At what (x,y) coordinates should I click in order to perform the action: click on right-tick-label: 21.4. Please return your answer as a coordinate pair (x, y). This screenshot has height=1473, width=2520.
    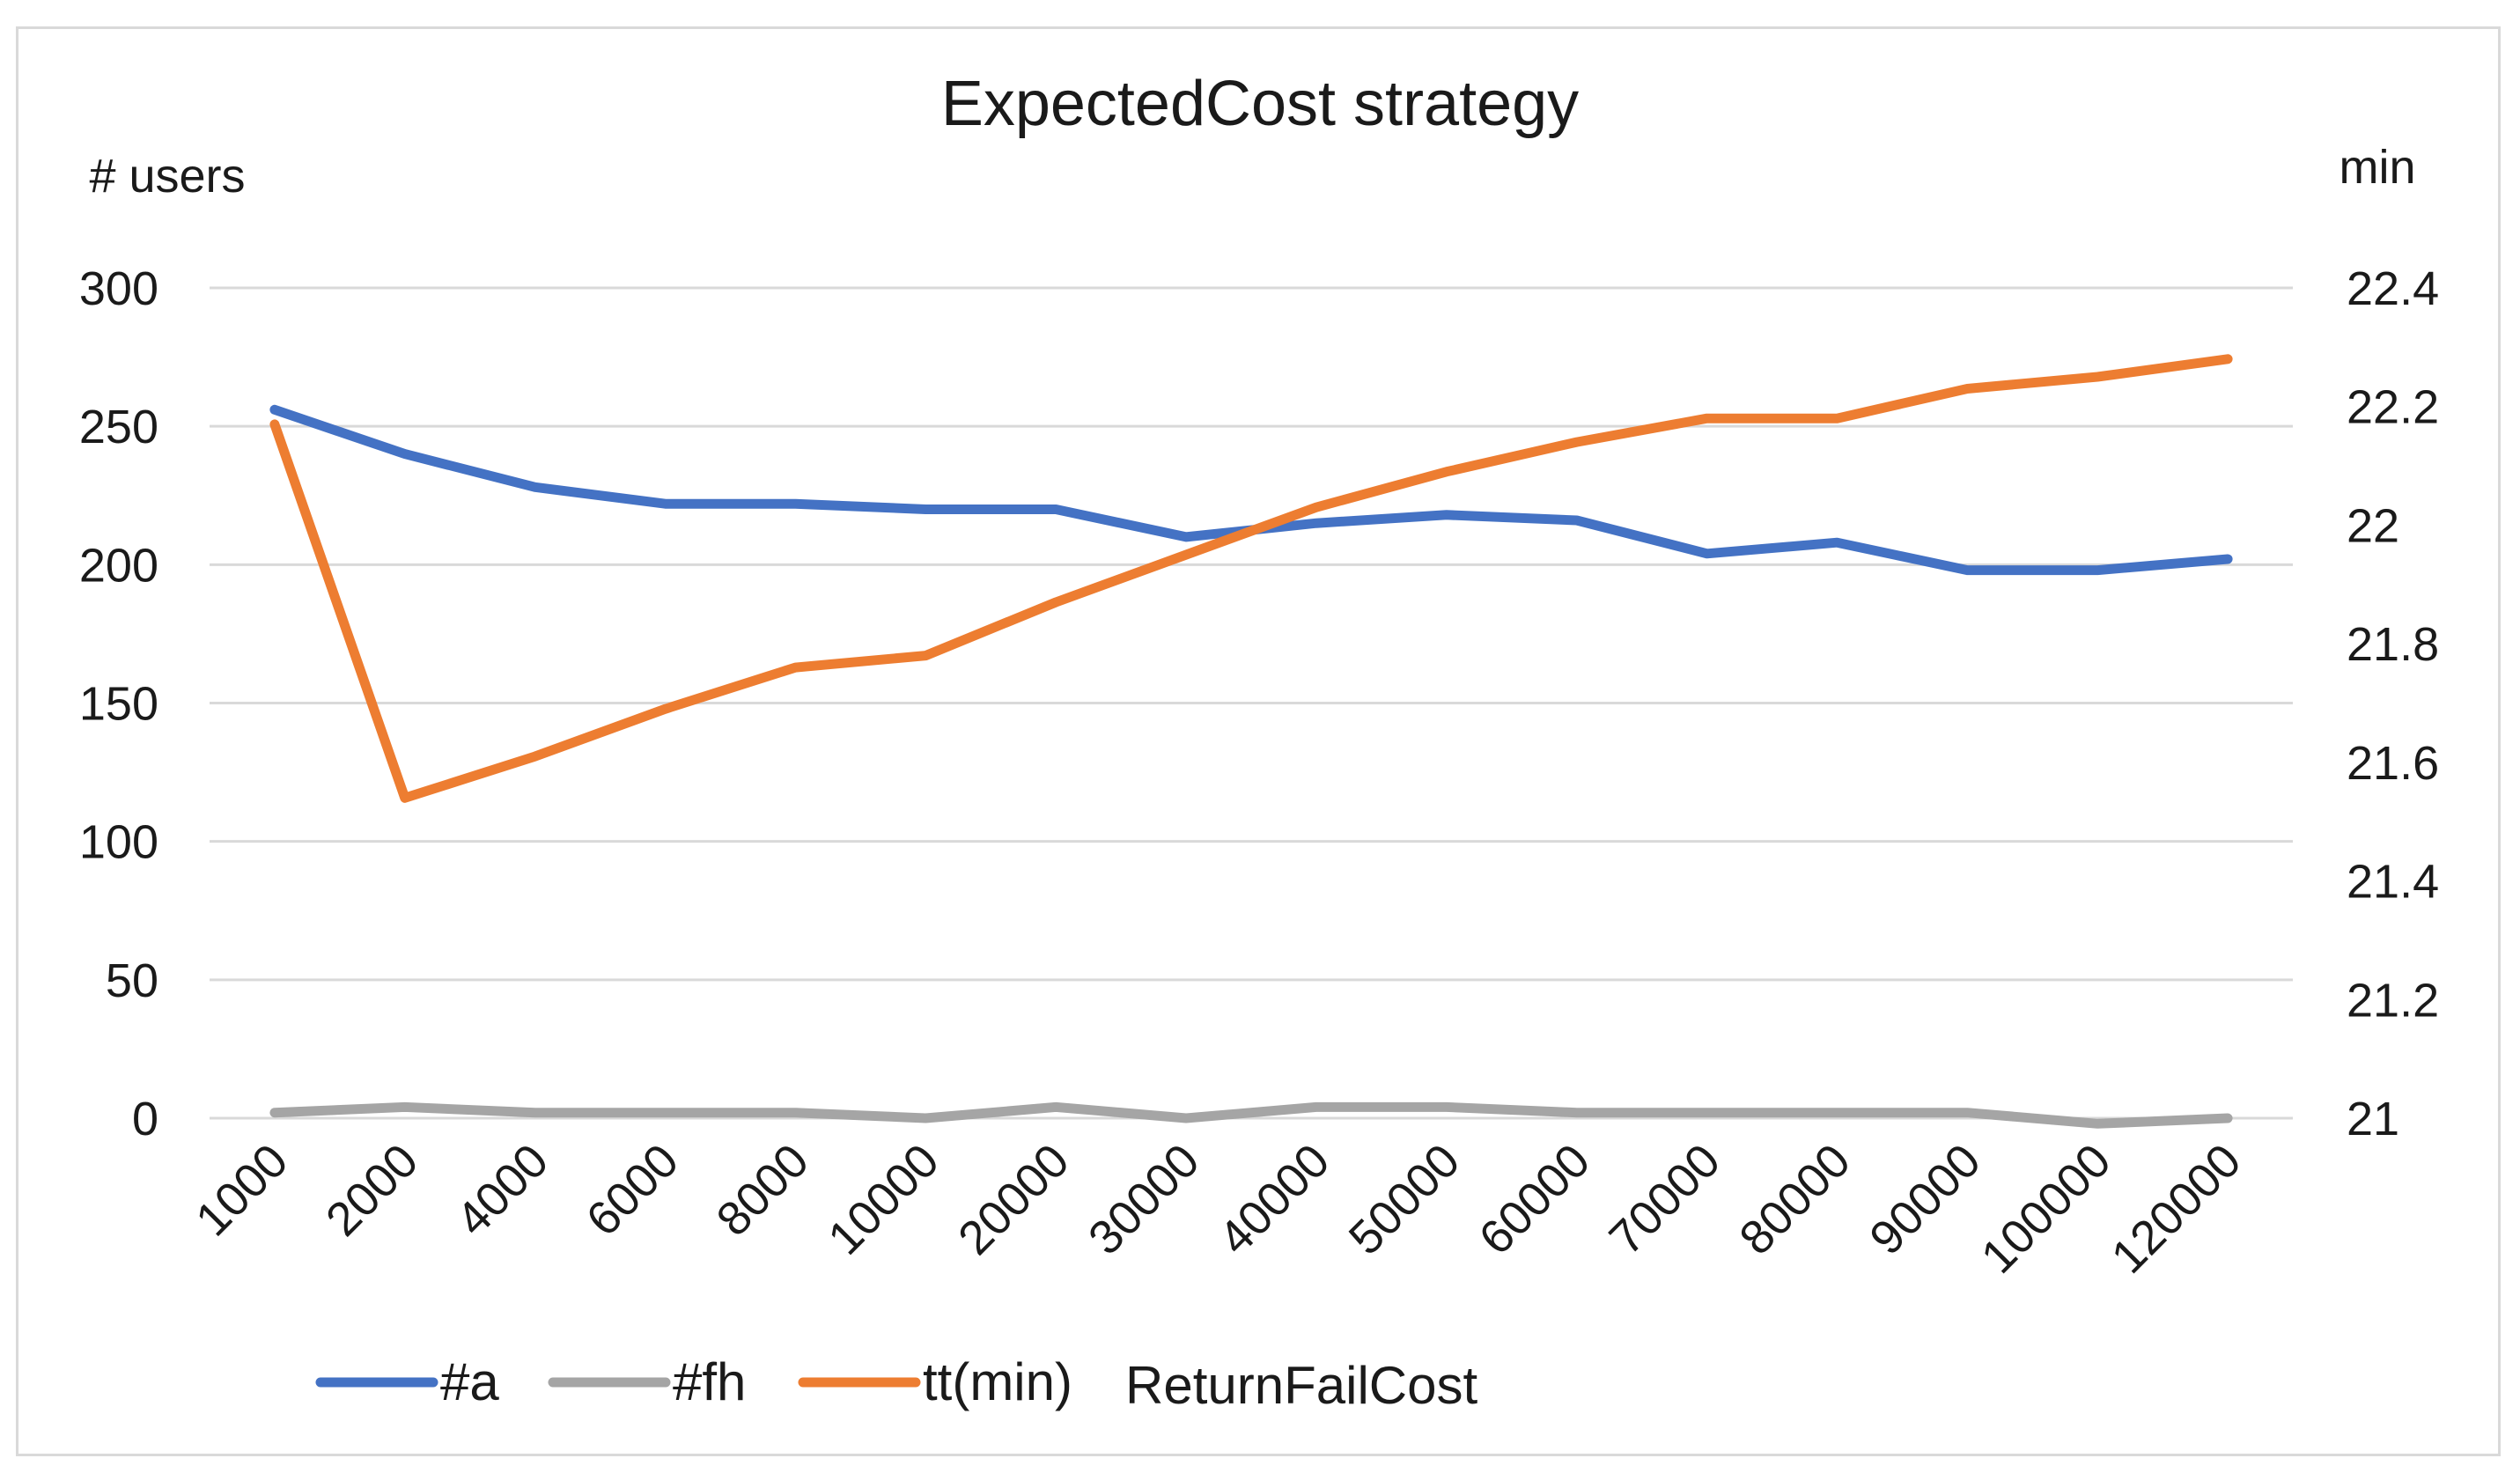
    Looking at the image, I should click on (2393, 882).